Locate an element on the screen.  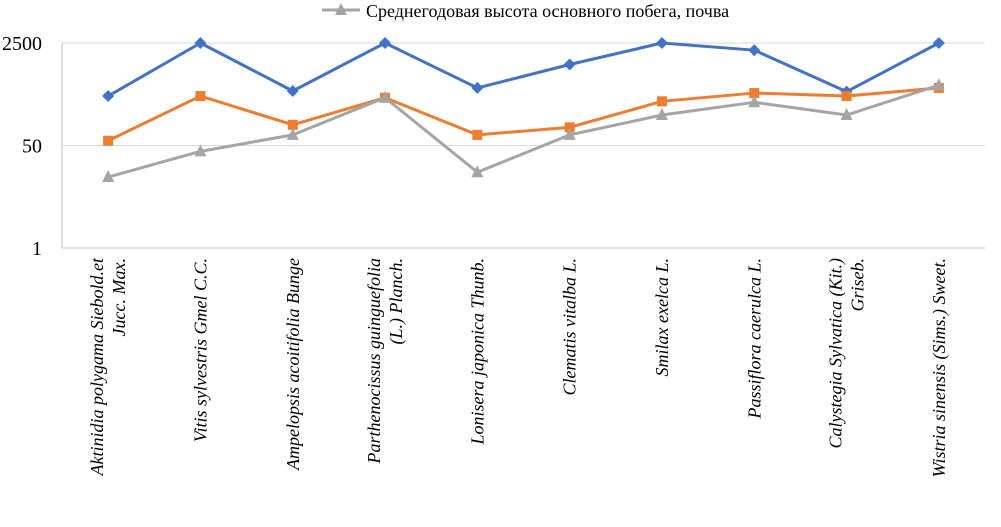
x-category-label: Calystegia Sylvatica (Kit.) is located at coordinates (836, 353).